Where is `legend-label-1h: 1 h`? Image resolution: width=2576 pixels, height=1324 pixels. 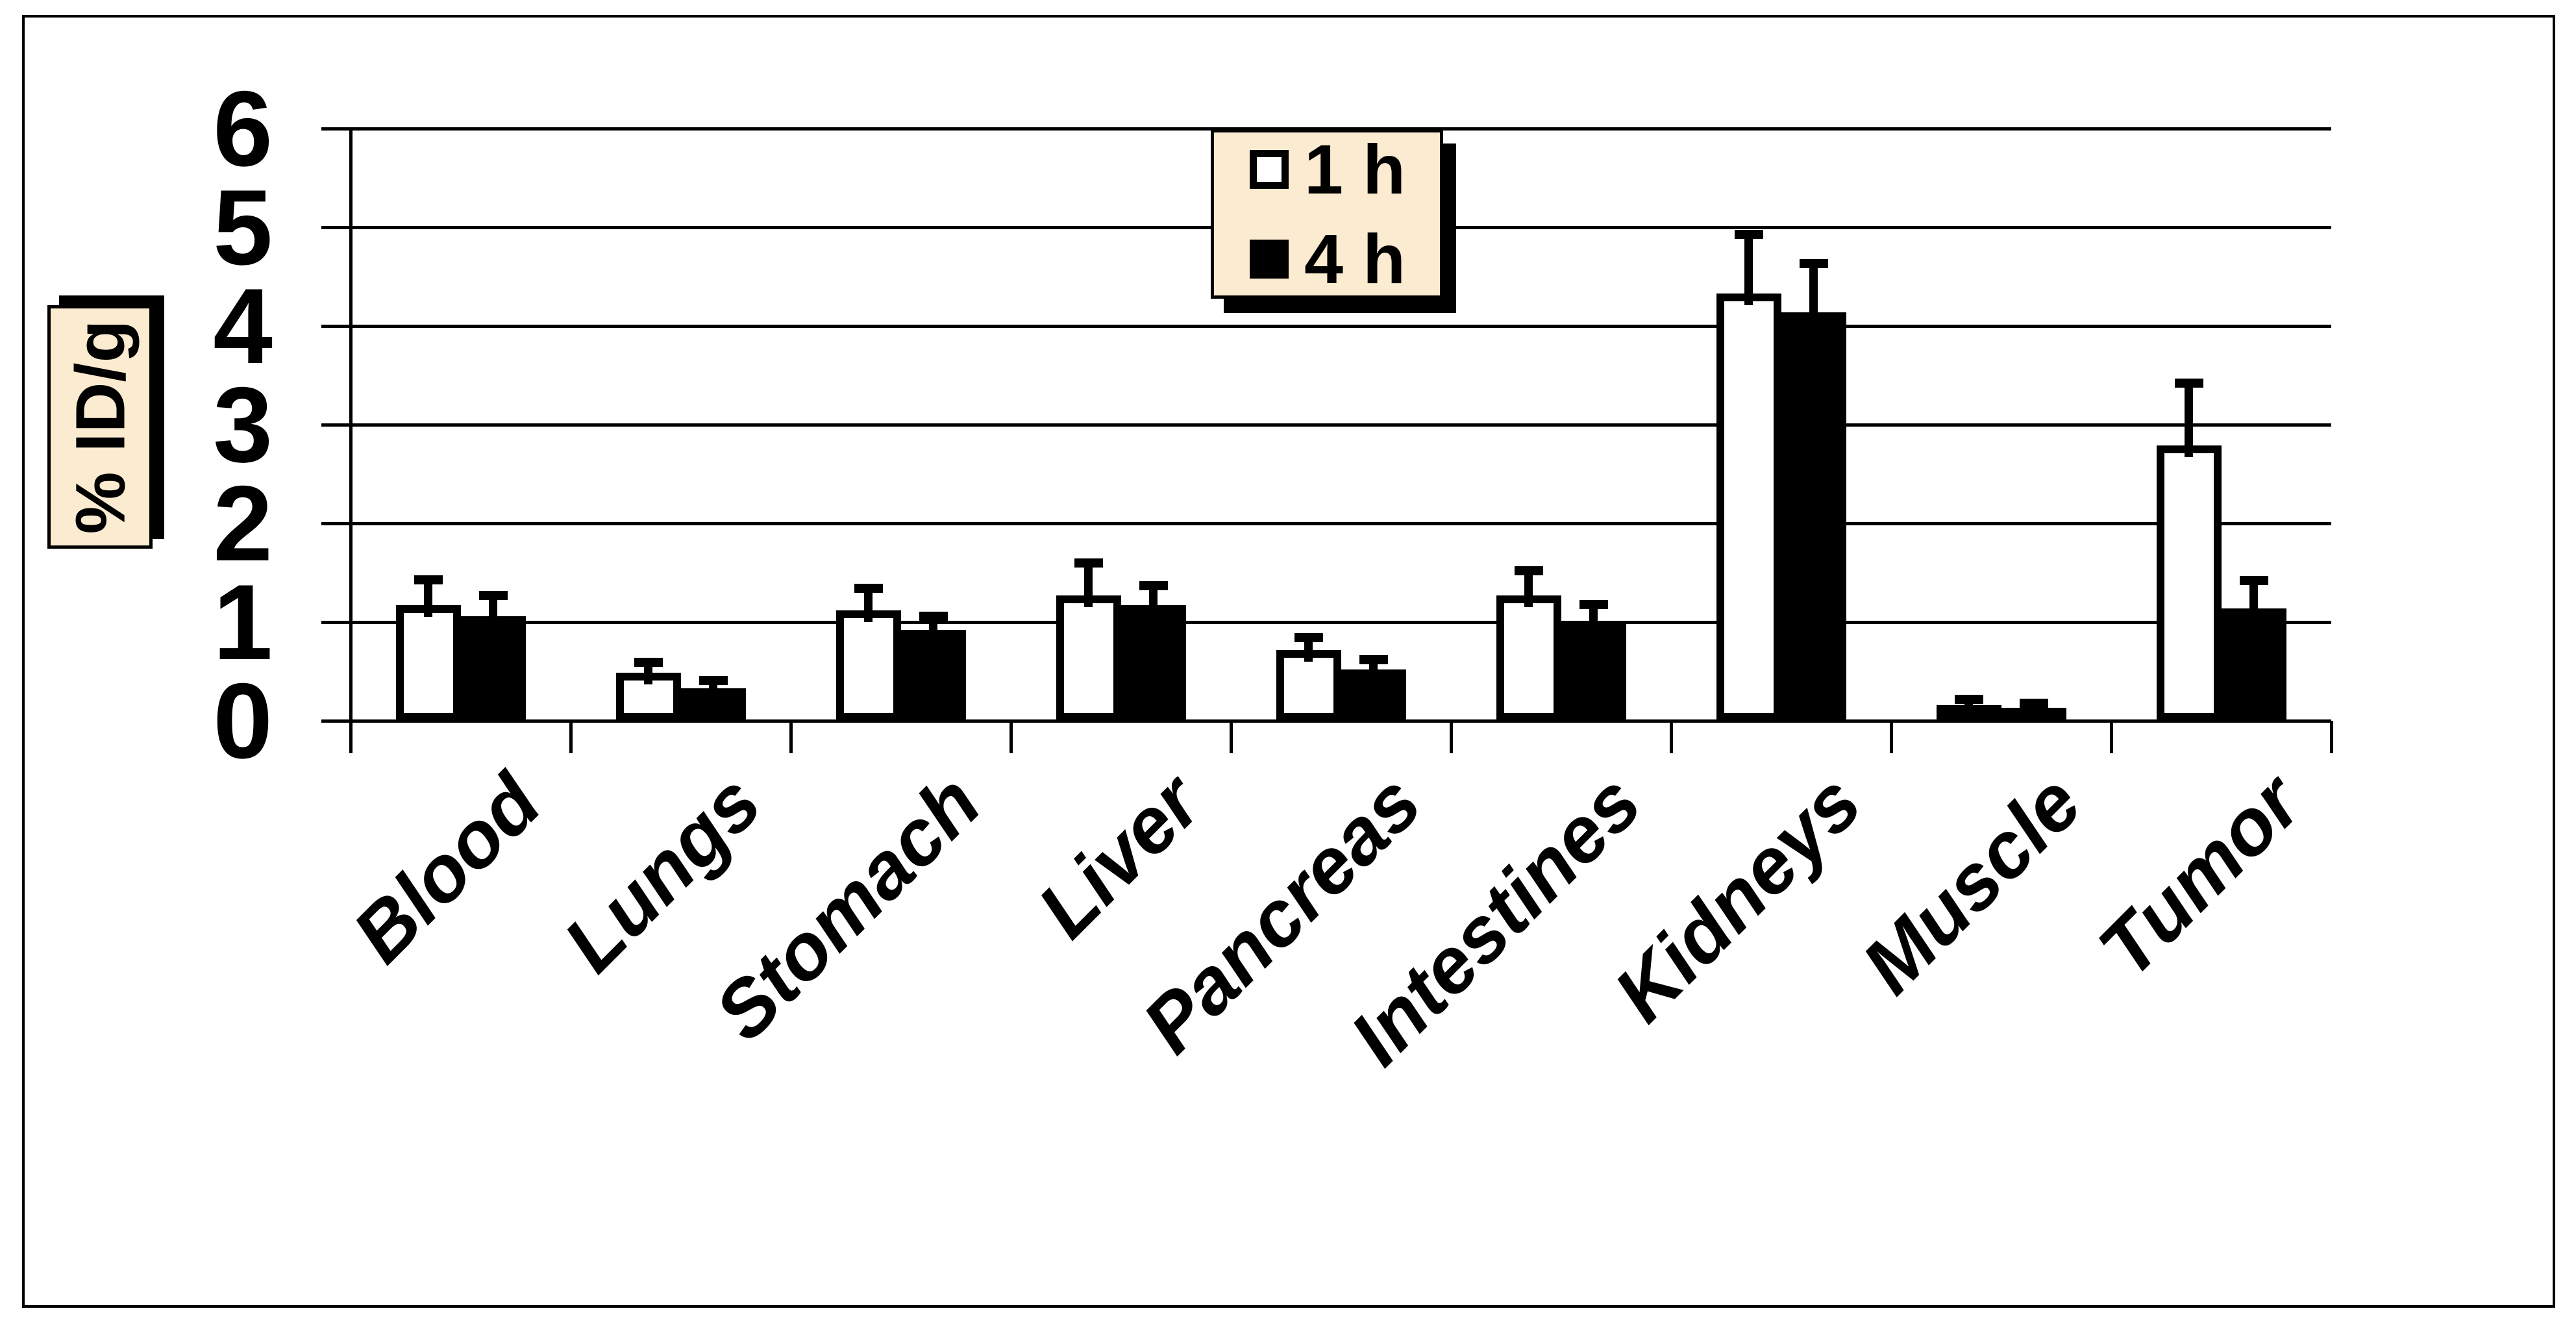 legend-label-1h: 1 h is located at coordinates (1355, 169).